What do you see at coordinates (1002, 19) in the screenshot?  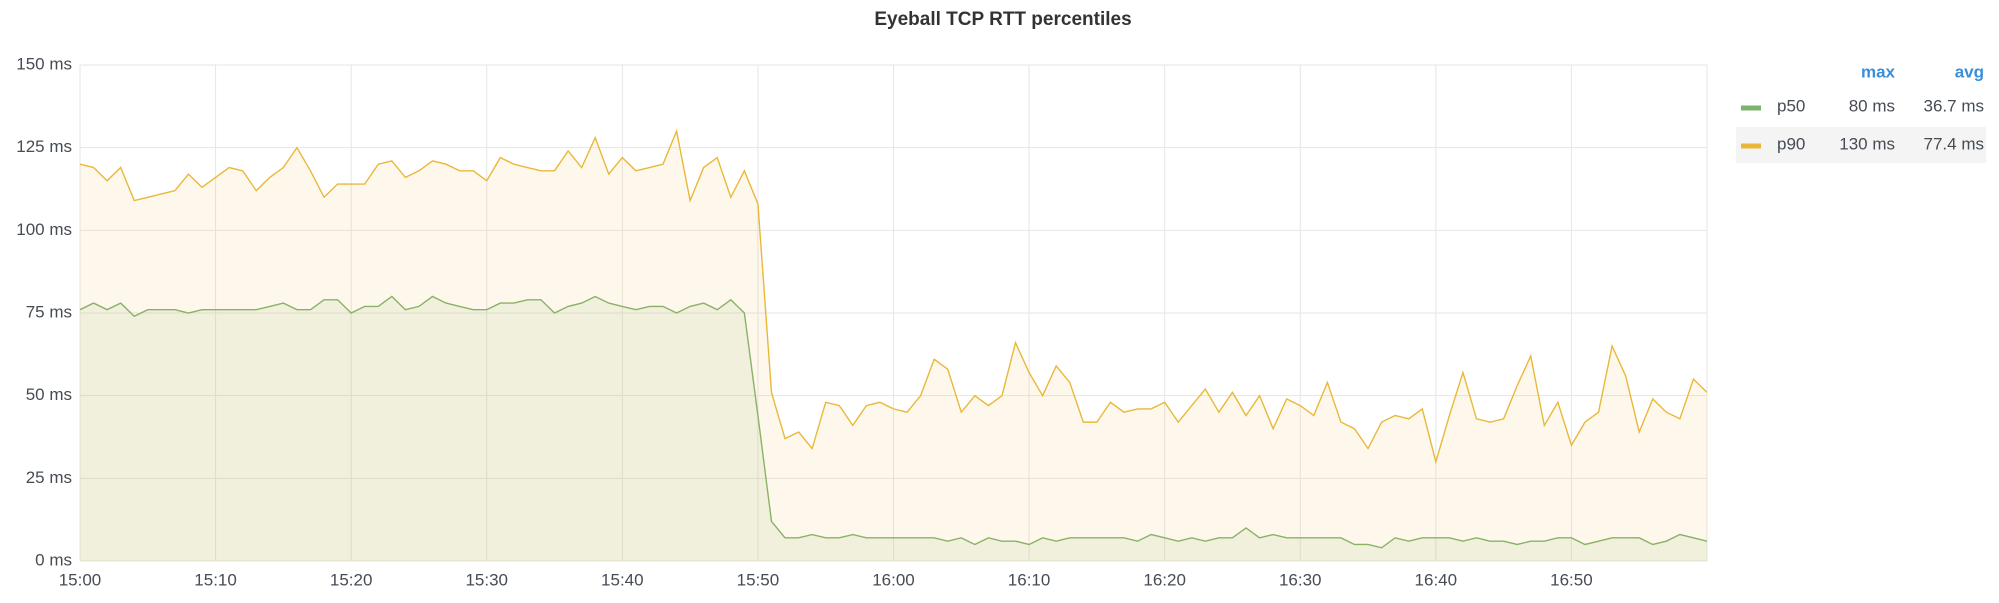 I see `chart-title: Eyeball TCP RTT percentiles` at bounding box center [1002, 19].